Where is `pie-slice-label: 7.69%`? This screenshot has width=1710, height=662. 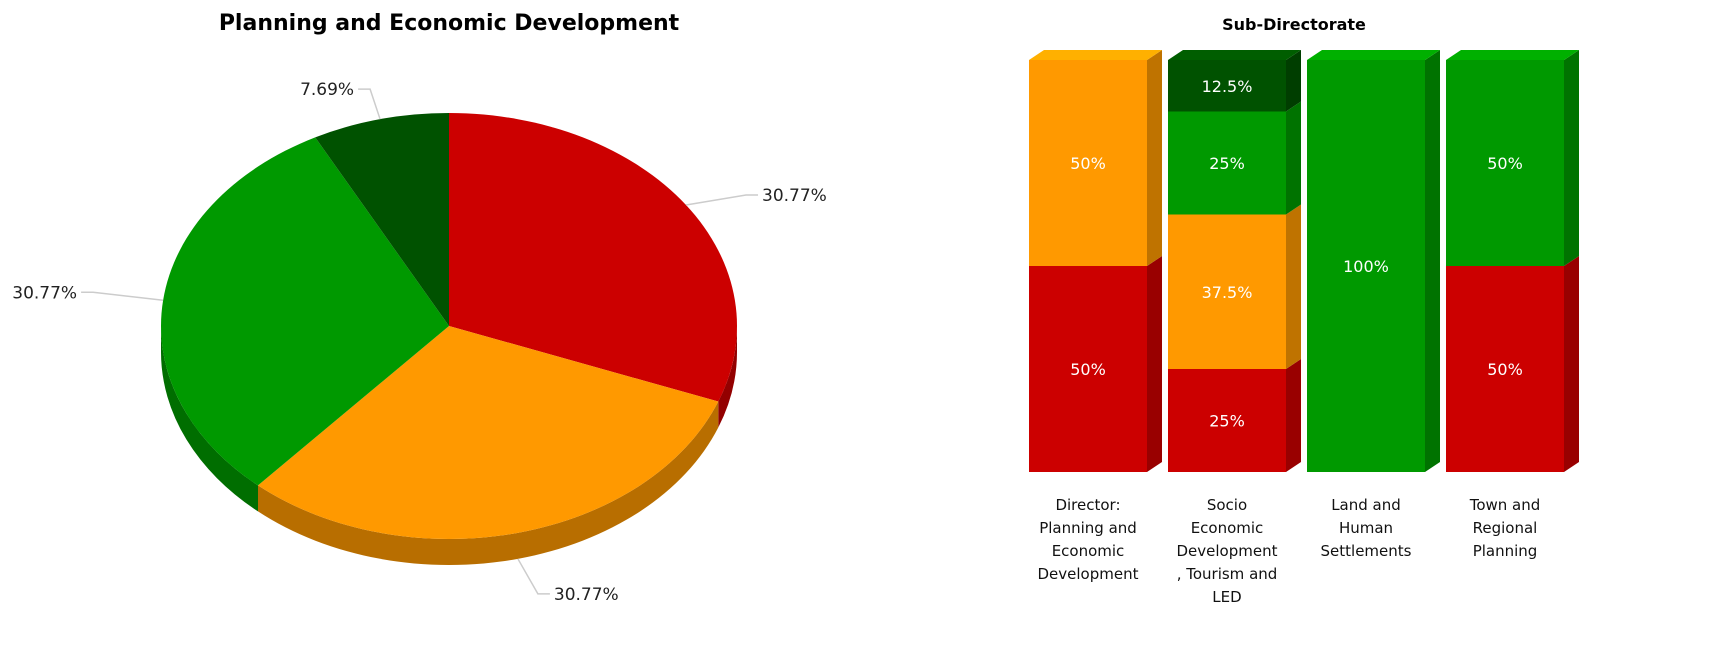
pie-slice-label: 7.69% is located at coordinates (327, 90).